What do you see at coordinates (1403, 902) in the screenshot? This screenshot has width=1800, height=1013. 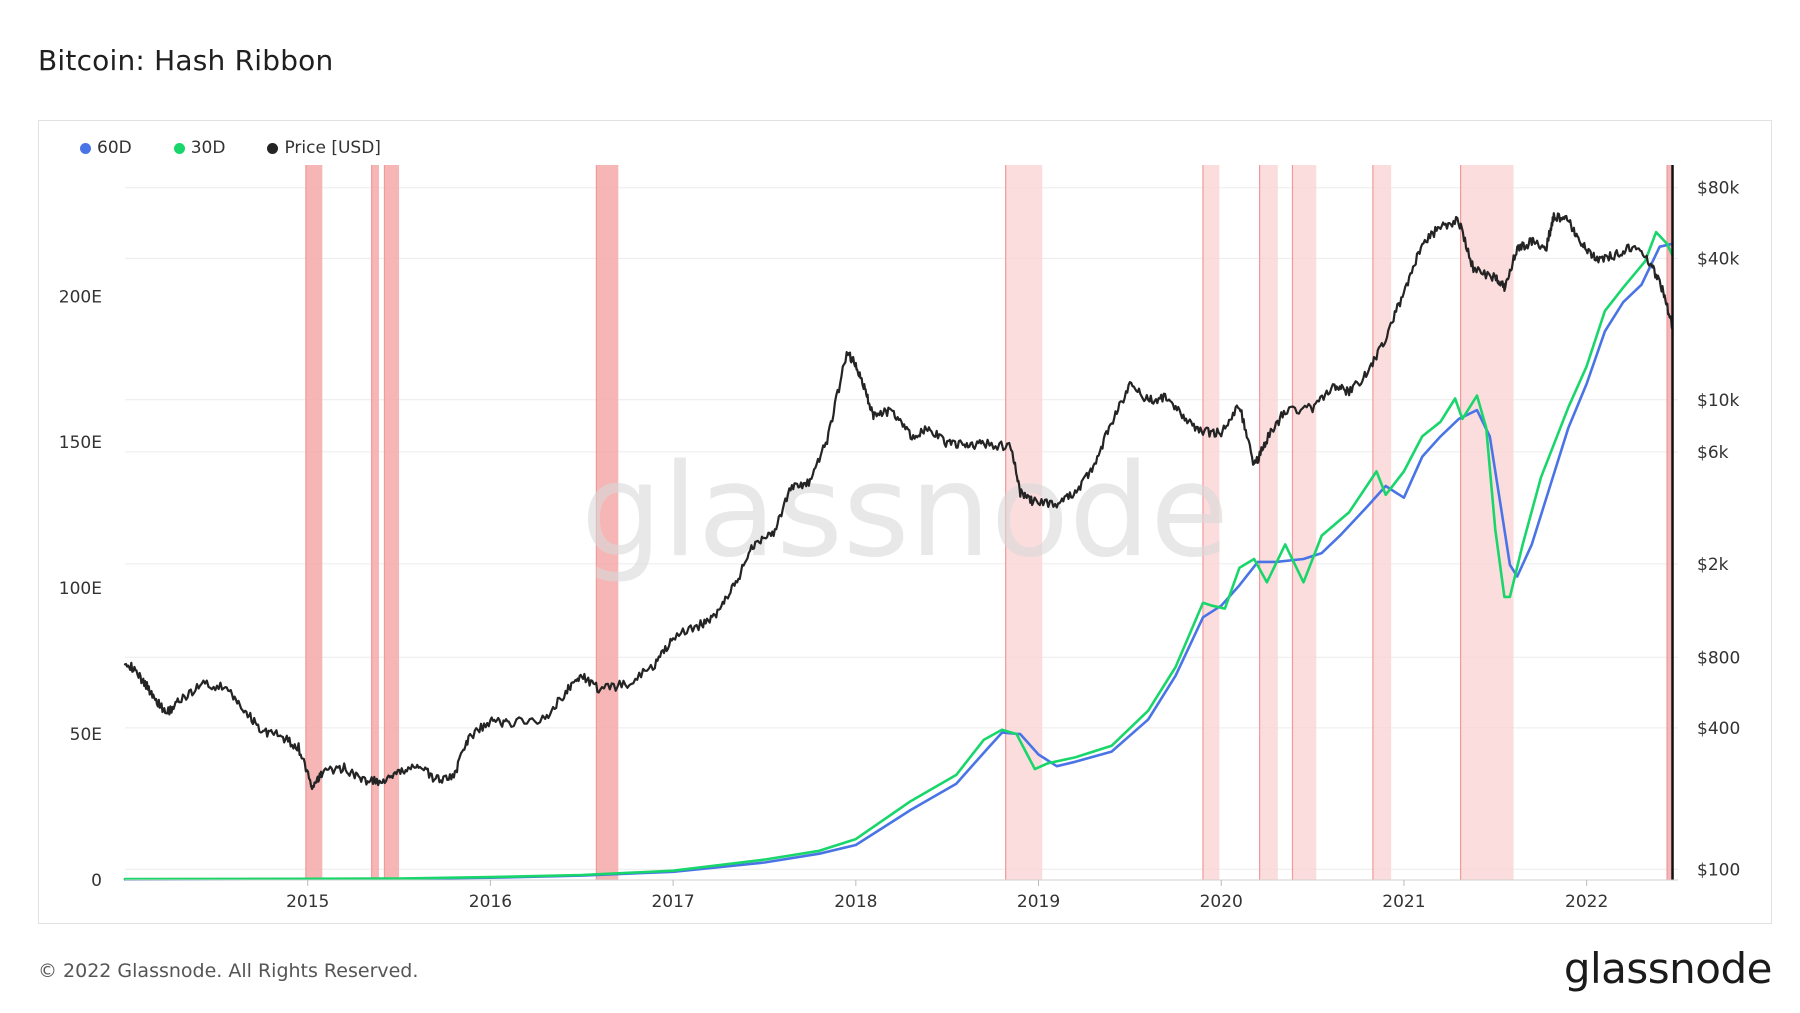 I see `x-tick-label-2021: 2021` at bounding box center [1403, 902].